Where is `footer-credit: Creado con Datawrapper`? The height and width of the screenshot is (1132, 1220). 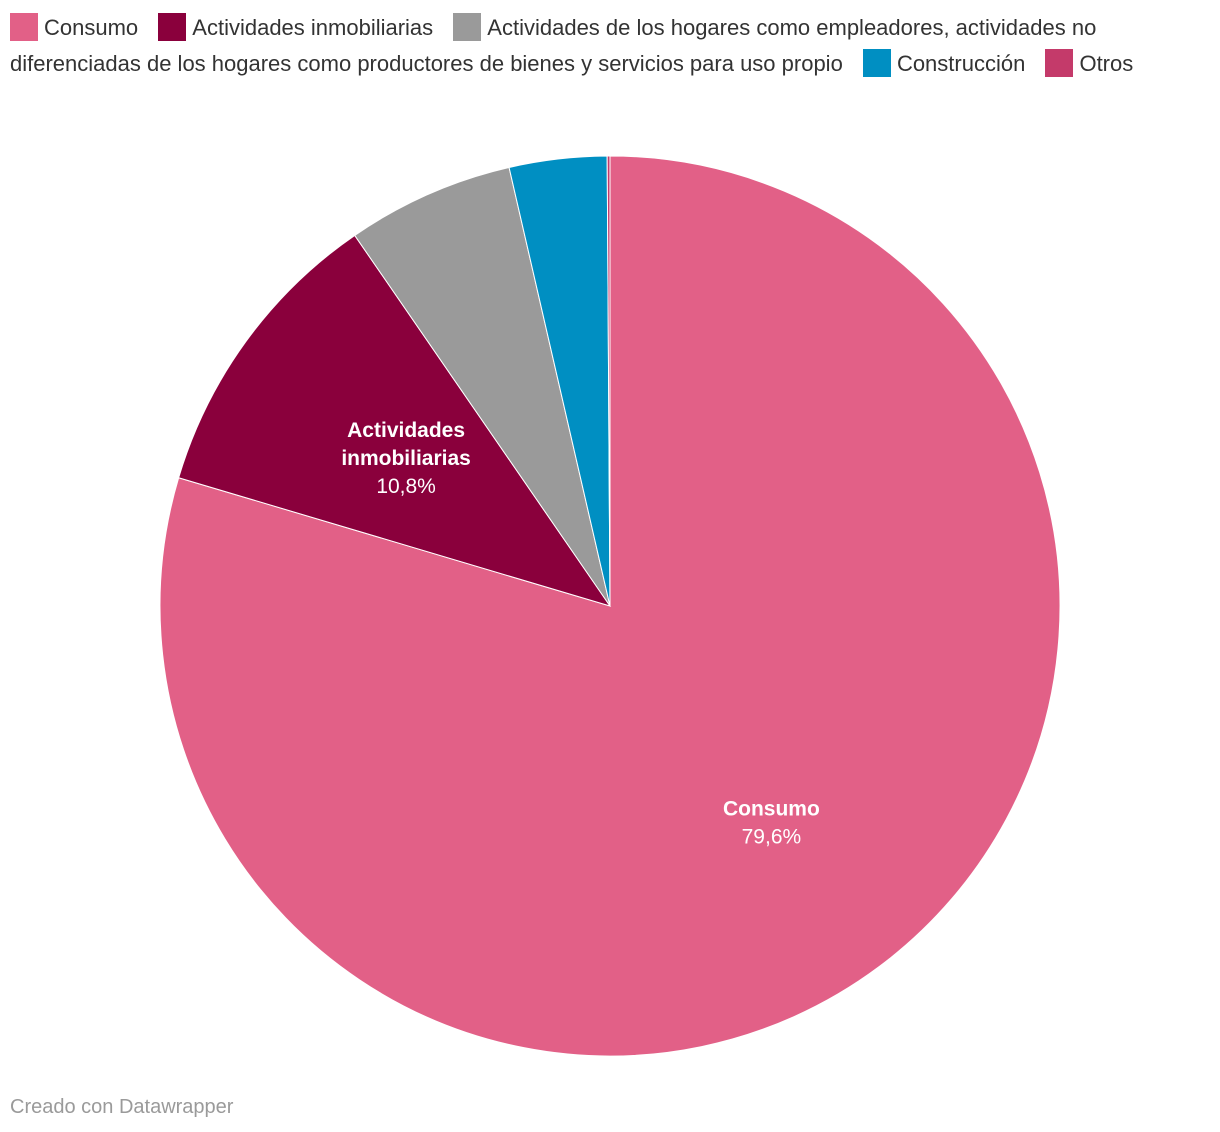 footer-credit: Creado con Datawrapper is located at coordinates (122, 1107).